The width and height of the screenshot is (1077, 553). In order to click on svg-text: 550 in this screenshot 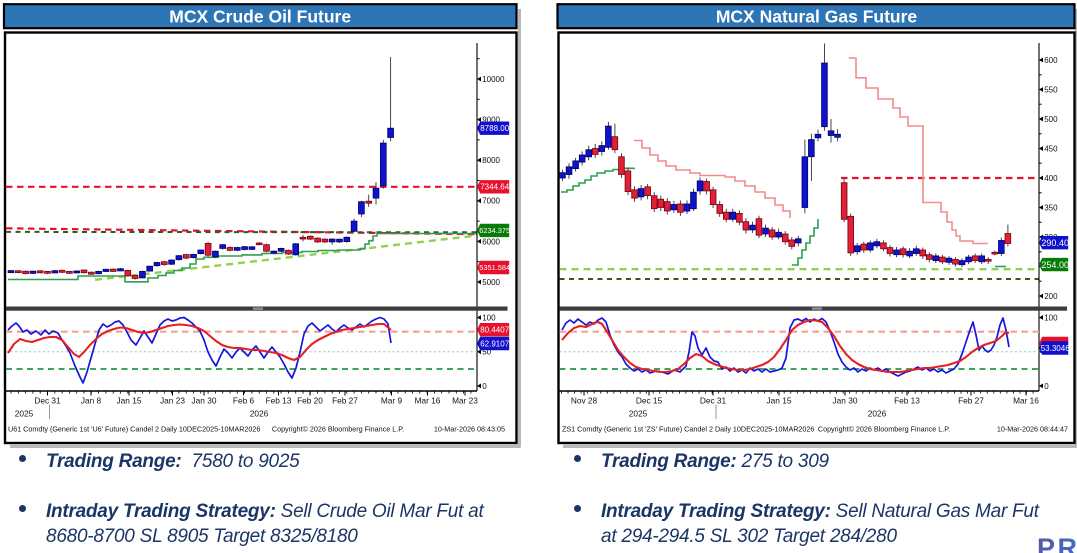, I will do `click(1051, 89)`.